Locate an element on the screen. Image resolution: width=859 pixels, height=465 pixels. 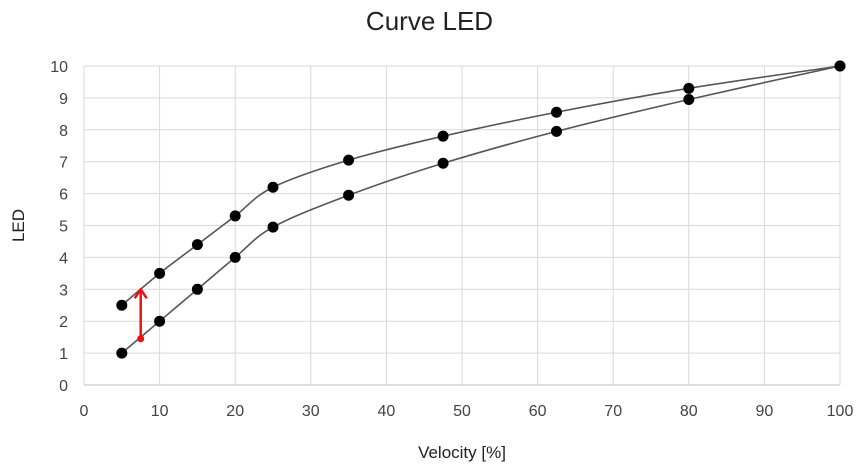
x-tick-label: 0 is located at coordinates (84, 411).